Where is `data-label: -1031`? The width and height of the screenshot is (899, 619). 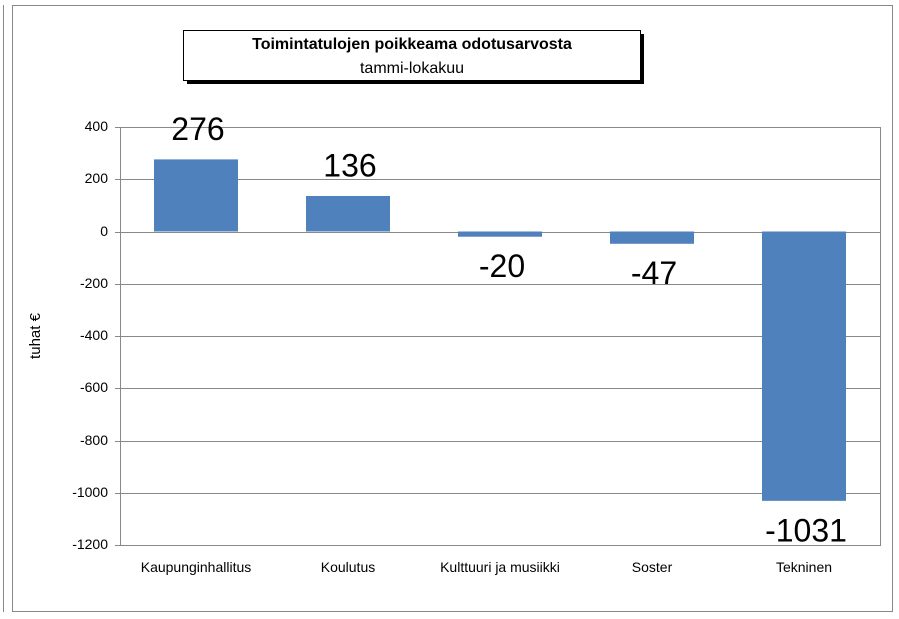 data-label: -1031 is located at coordinates (806, 530).